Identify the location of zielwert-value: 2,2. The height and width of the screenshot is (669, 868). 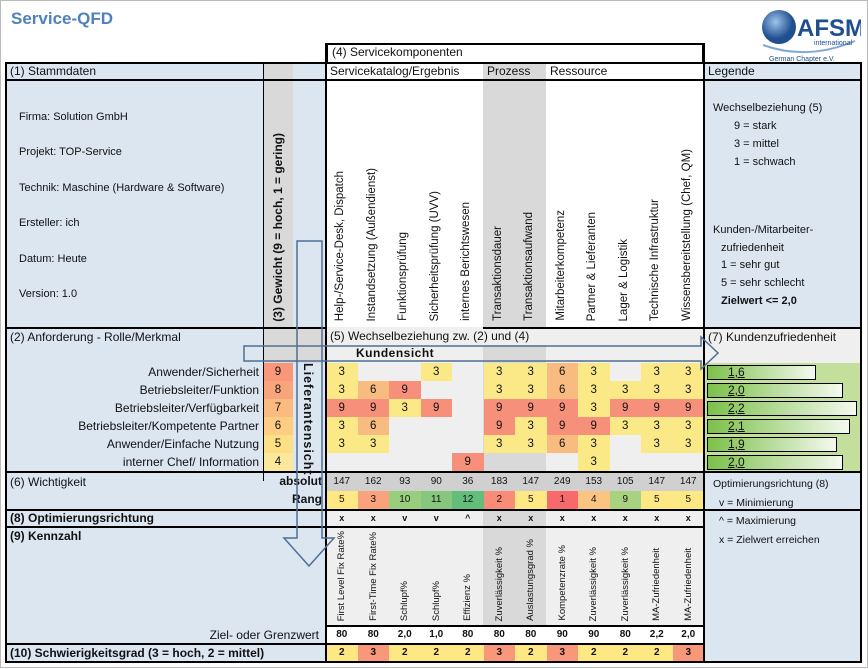
(657, 635).